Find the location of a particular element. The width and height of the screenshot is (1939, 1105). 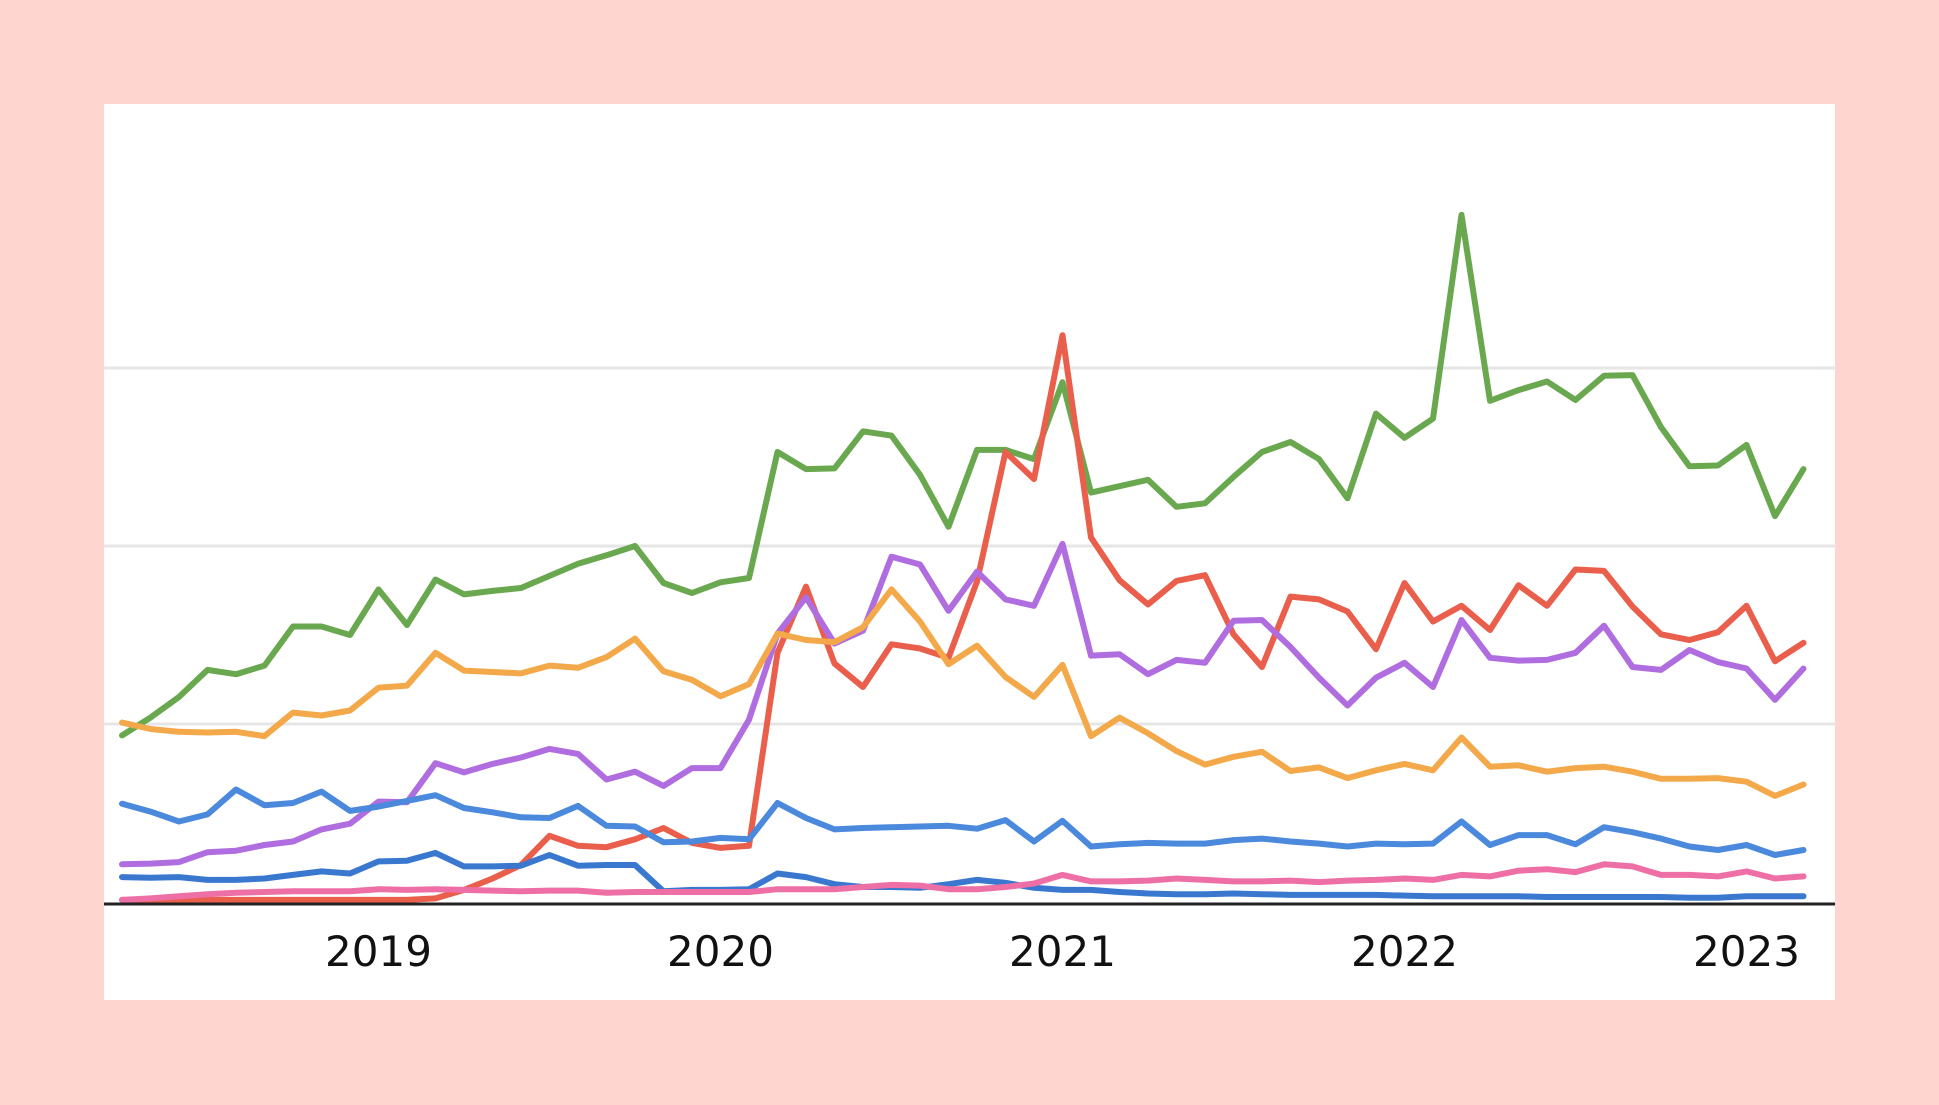

x-tick-label-2023: 2023 is located at coordinates (1746, 951).